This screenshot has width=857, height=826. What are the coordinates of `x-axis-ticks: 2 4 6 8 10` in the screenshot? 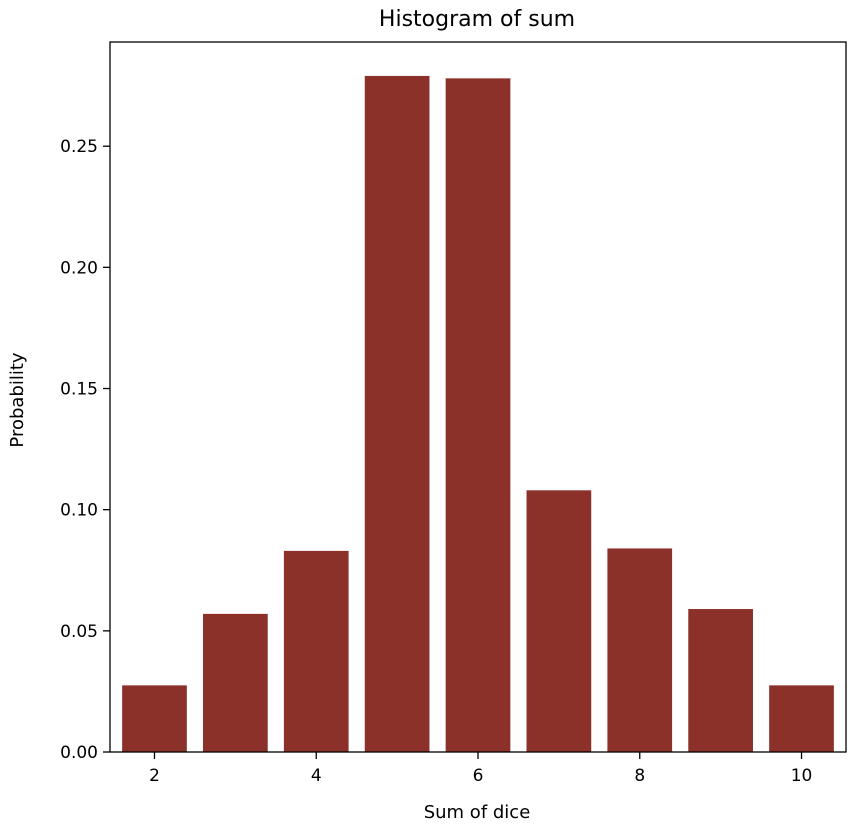 It's located at (480, 769).